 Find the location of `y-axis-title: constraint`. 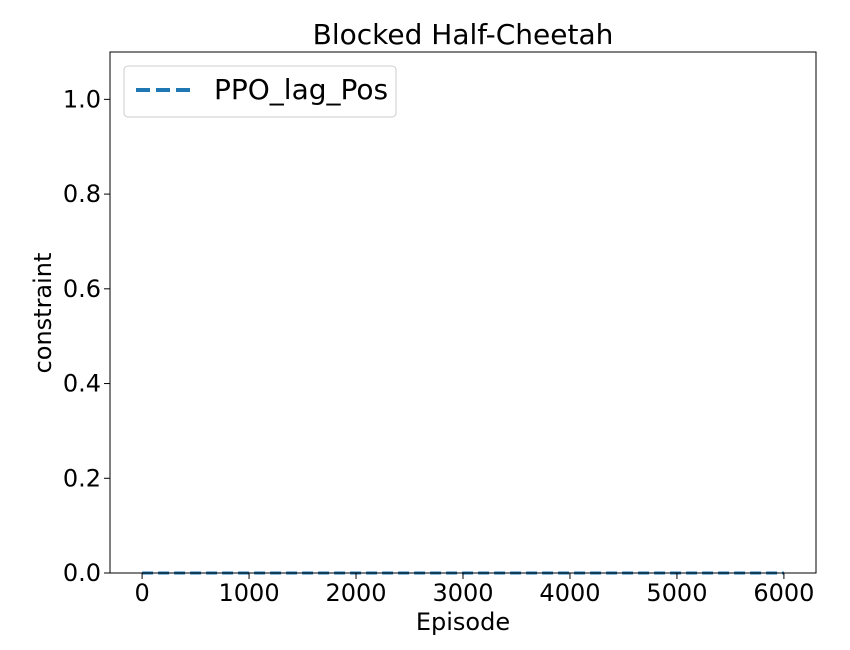

y-axis-title: constraint is located at coordinates (43, 313).